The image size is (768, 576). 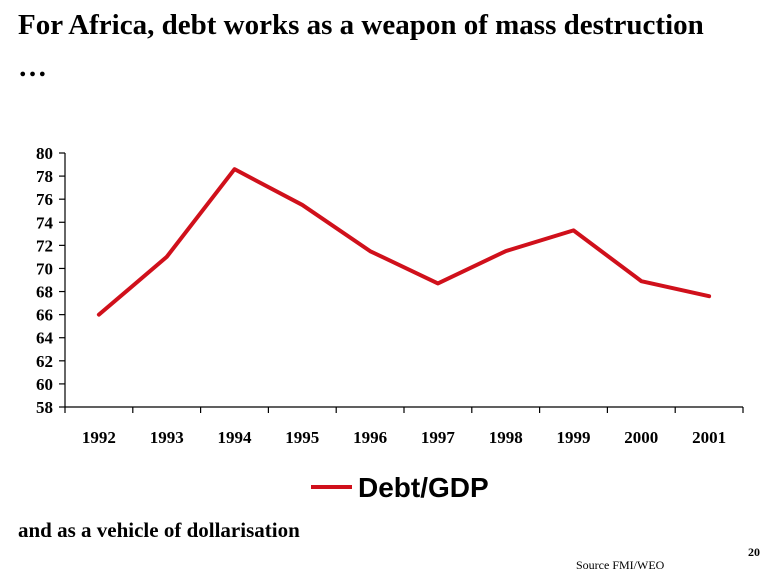 I want to click on x-axis: 1992 1993 1994 1995 1996 1997 1998 1999 2000 2001, so click(x=404, y=426).